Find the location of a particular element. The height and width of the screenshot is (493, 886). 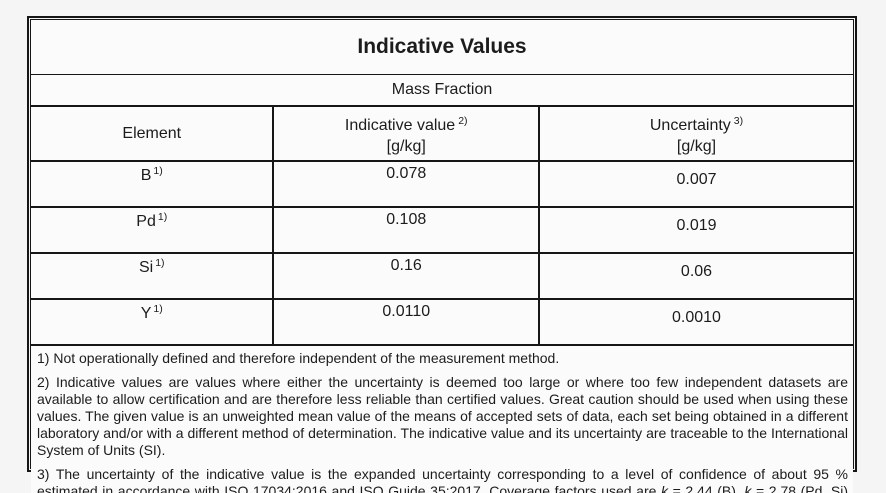

element-cell: B 1) is located at coordinates (152, 184).